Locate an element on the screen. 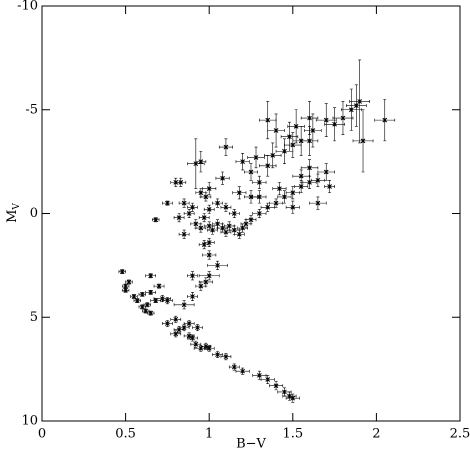 This screenshot has width=470, height=456. x-tick-label: 1.5 is located at coordinates (292, 434).